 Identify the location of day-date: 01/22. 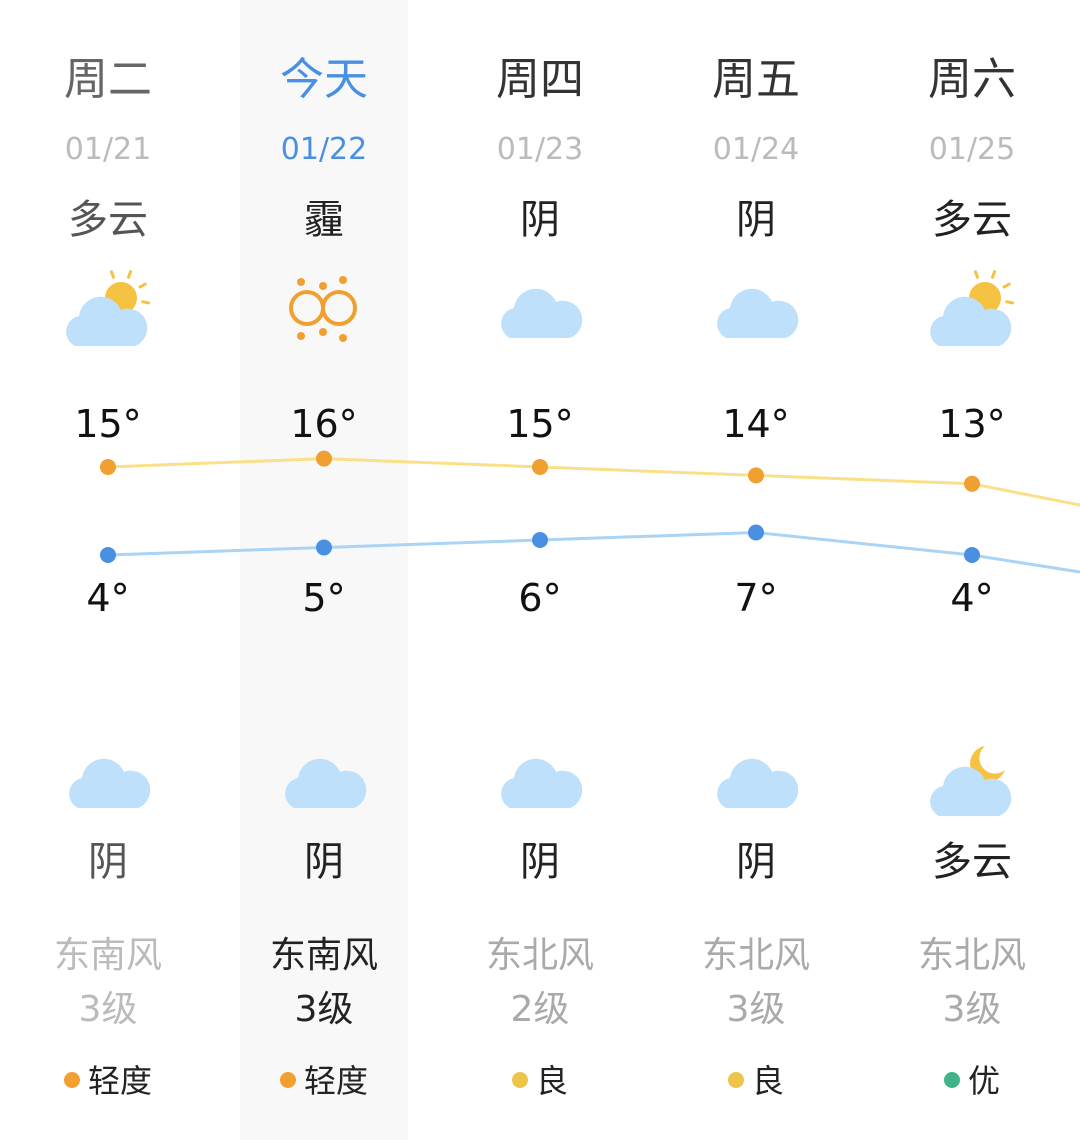
(324, 149).